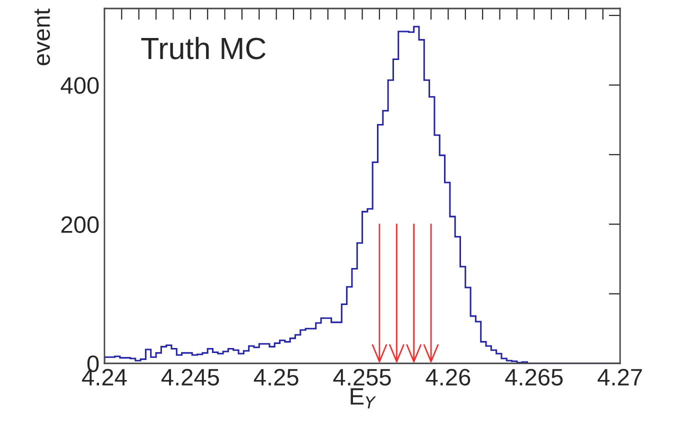  Describe the element at coordinates (42, 37) in the screenshot. I see `y-axis-title: event` at that location.